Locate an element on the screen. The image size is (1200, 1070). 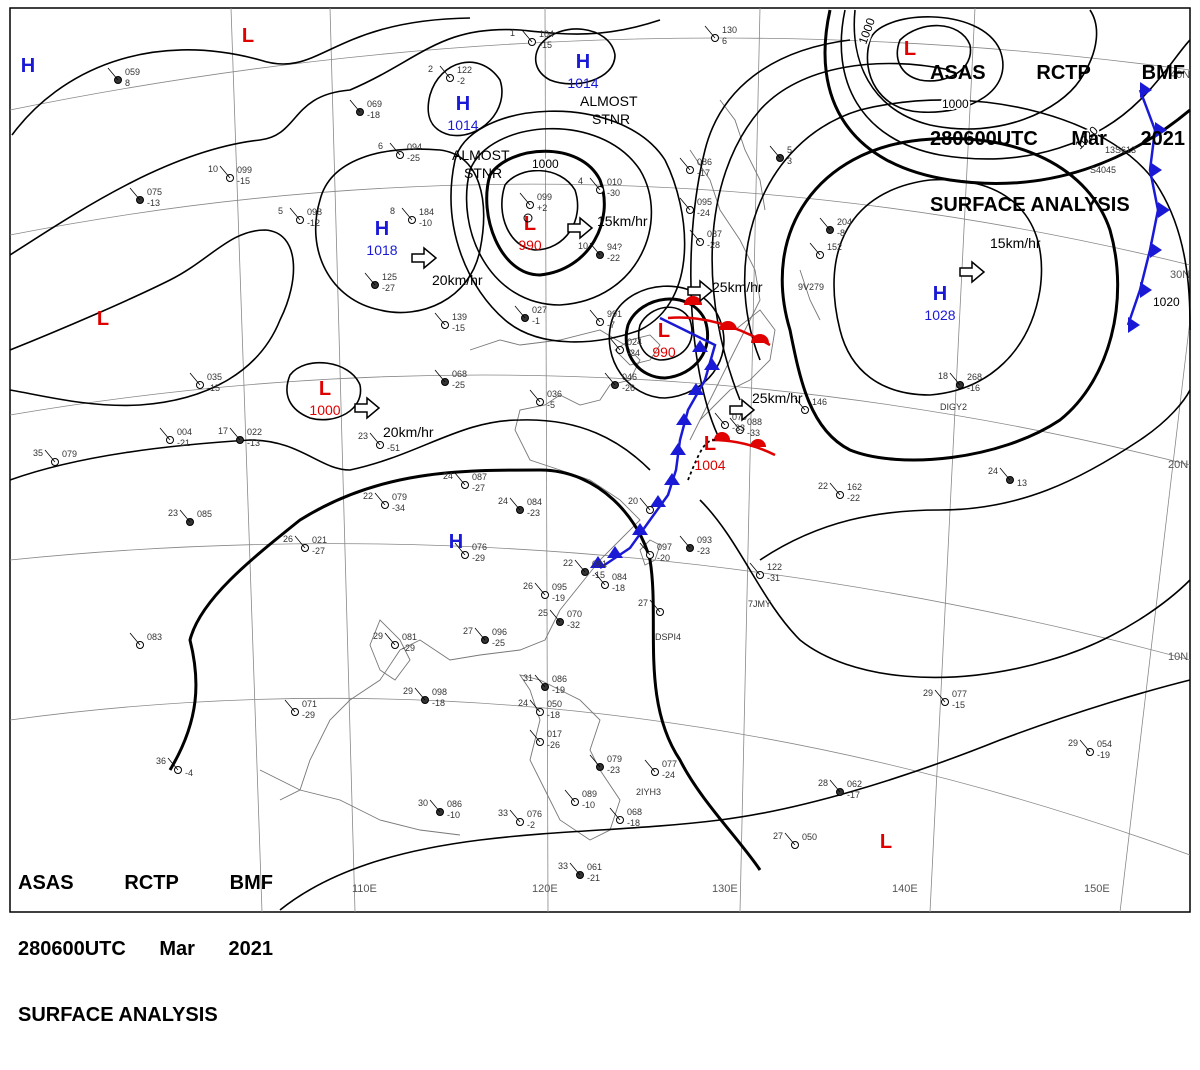
latitude-label: 40N is located at coordinates (1180, 75).